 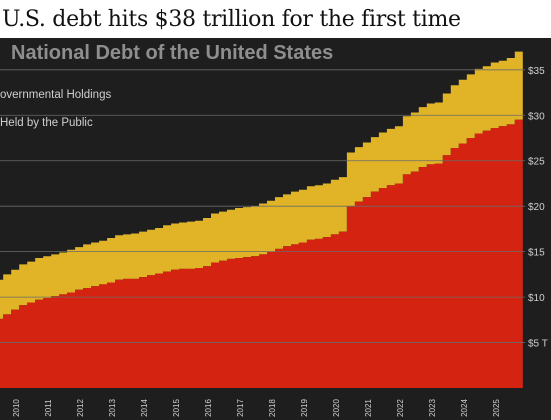 What do you see at coordinates (172, 53) in the screenshot?
I see `chart-title: National Debt of the United States` at bounding box center [172, 53].